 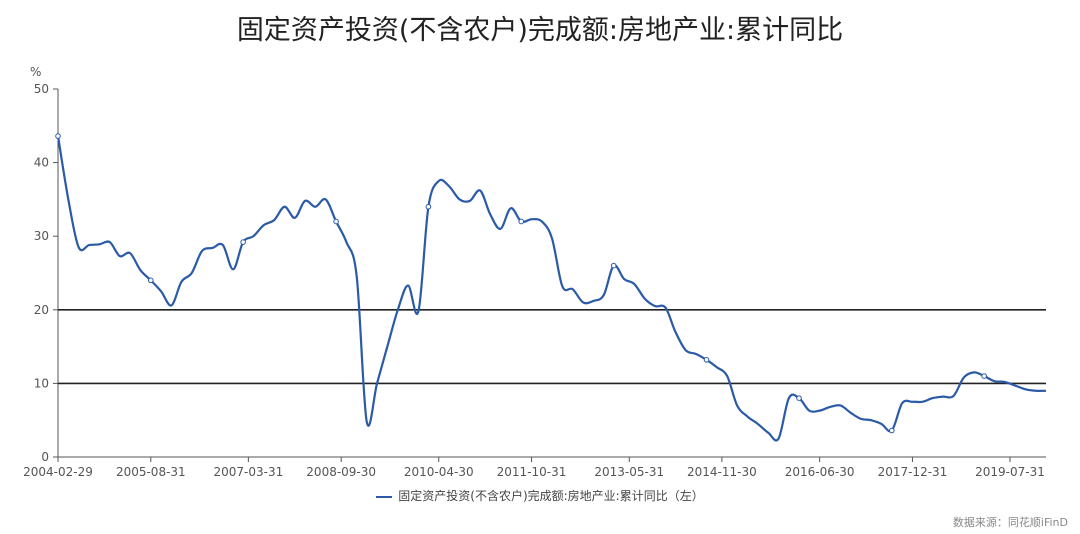 What do you see at coordinates (913, 472) in the screenshot?
I see `x-tick-label: 2017-12-31` at bounding box center [913, 472].